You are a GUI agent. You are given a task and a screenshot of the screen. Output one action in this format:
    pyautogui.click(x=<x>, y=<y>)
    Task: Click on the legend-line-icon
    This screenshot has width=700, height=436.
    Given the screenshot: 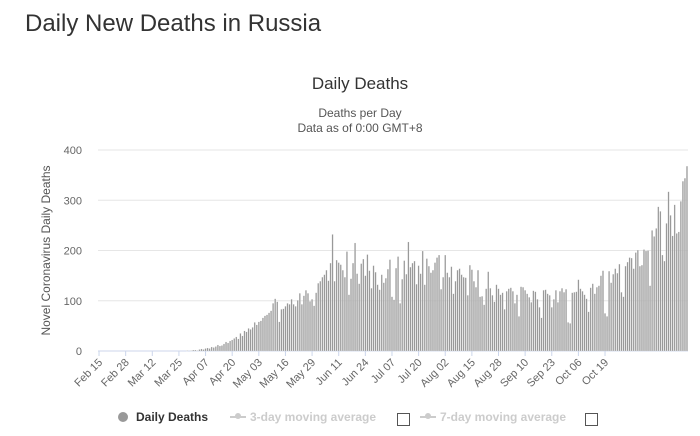 What is the action you would take?
    pyautogui.click(x=428, y=416)
    